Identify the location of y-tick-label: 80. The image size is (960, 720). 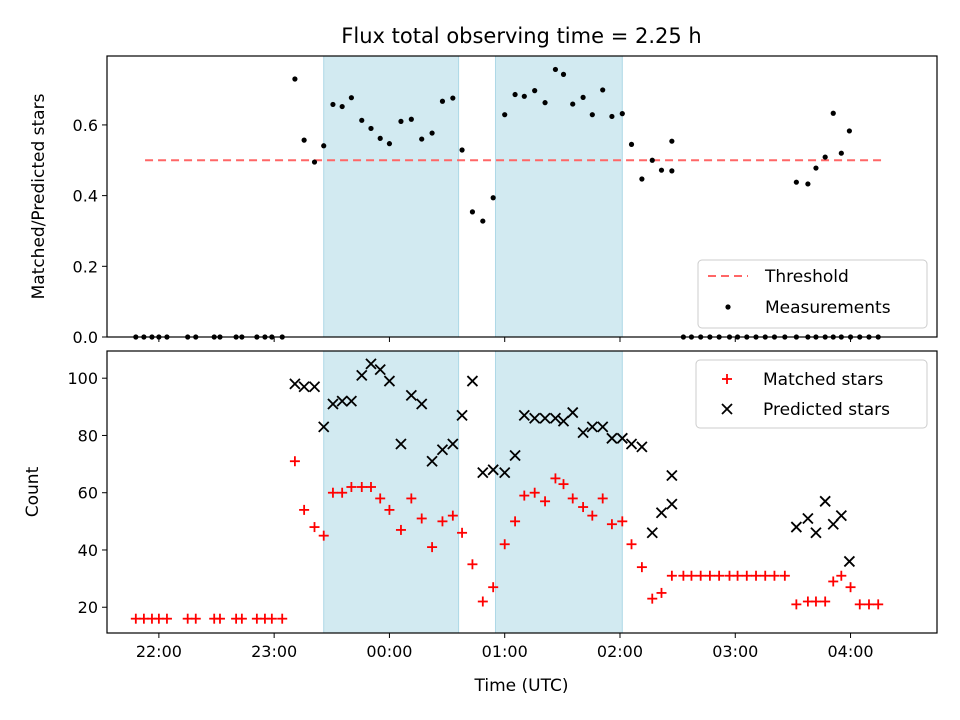
(88, 435).